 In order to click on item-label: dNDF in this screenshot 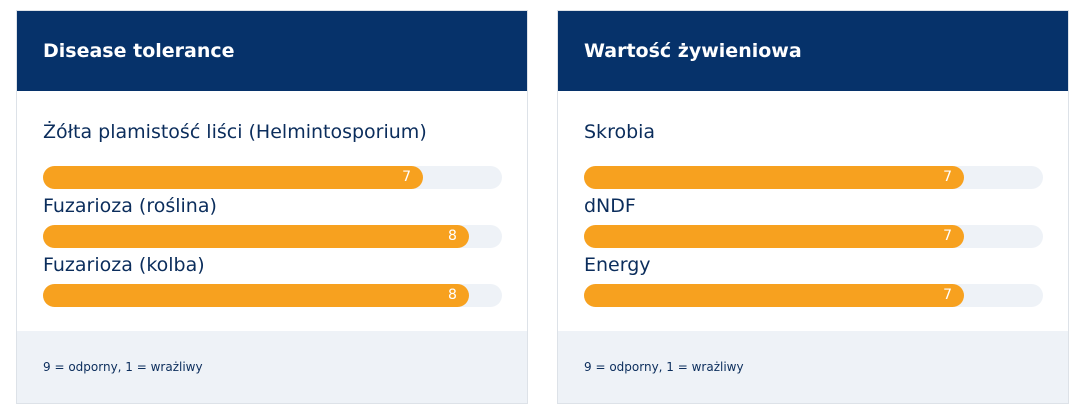, I will do `click(610, 206)`.